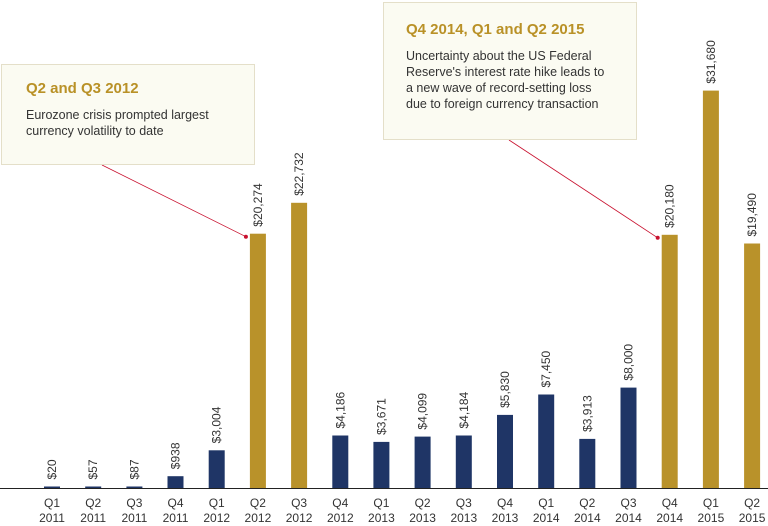 The width and height of the screenshot is (768, 526). What do you see at coordinates (93, 487) in the screenshot?
I see `bar-q2-2011` at bounding box center [93, 487].